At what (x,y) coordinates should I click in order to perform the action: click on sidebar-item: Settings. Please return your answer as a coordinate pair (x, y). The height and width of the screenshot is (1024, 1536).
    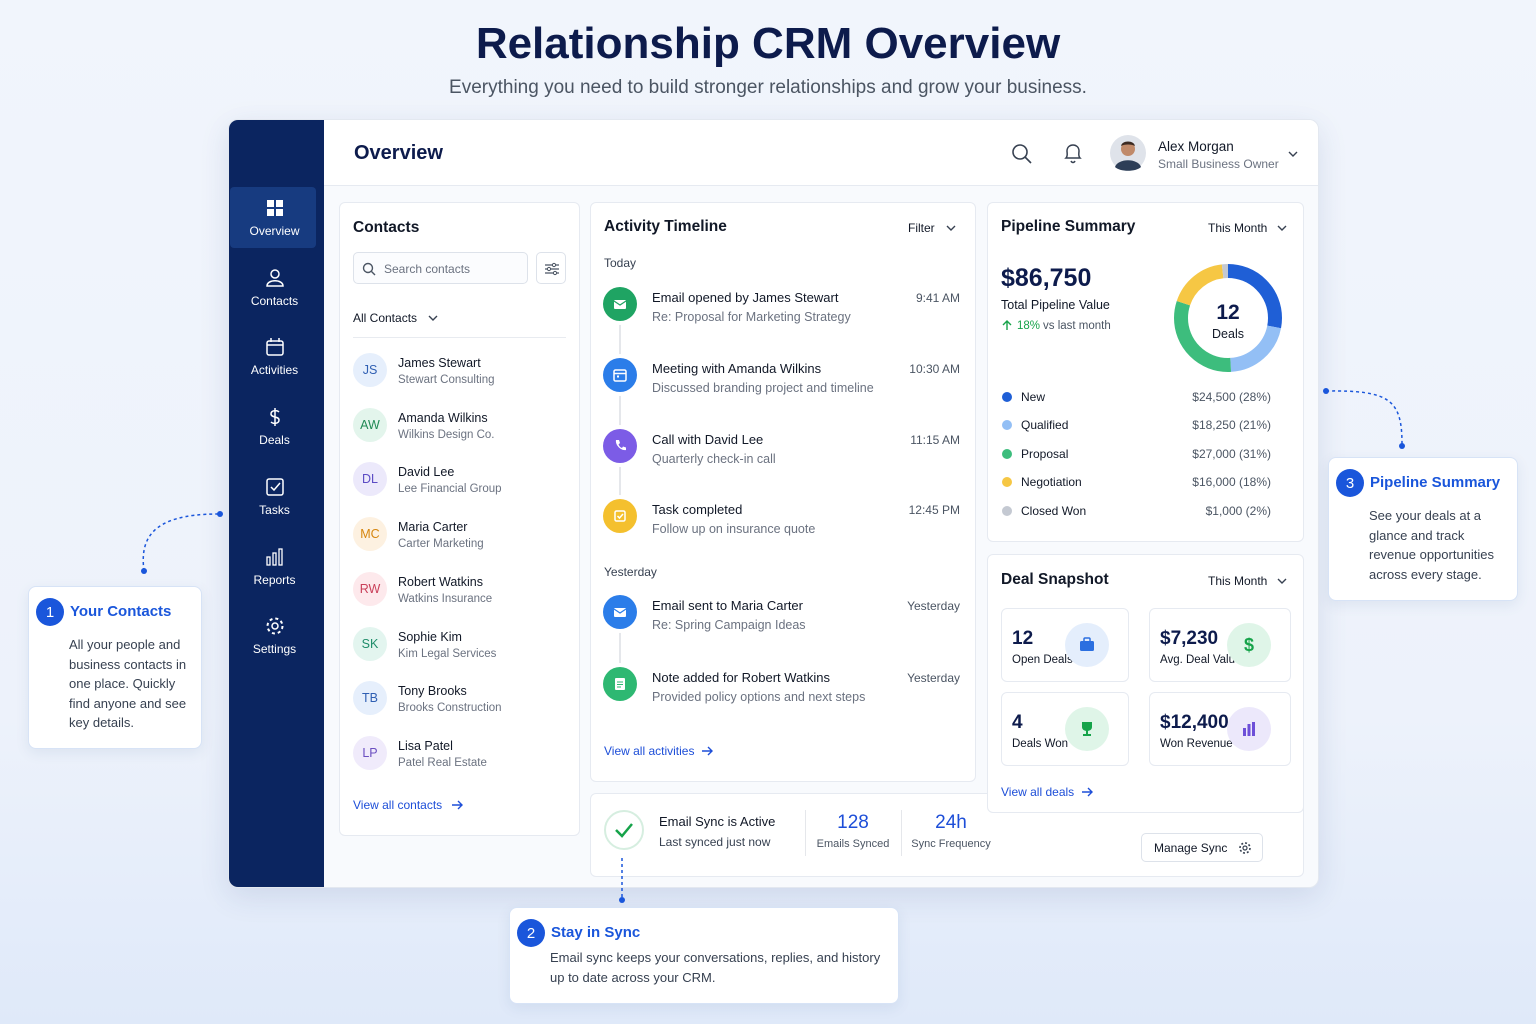
    Looking at the image, I should click on (274, 649).